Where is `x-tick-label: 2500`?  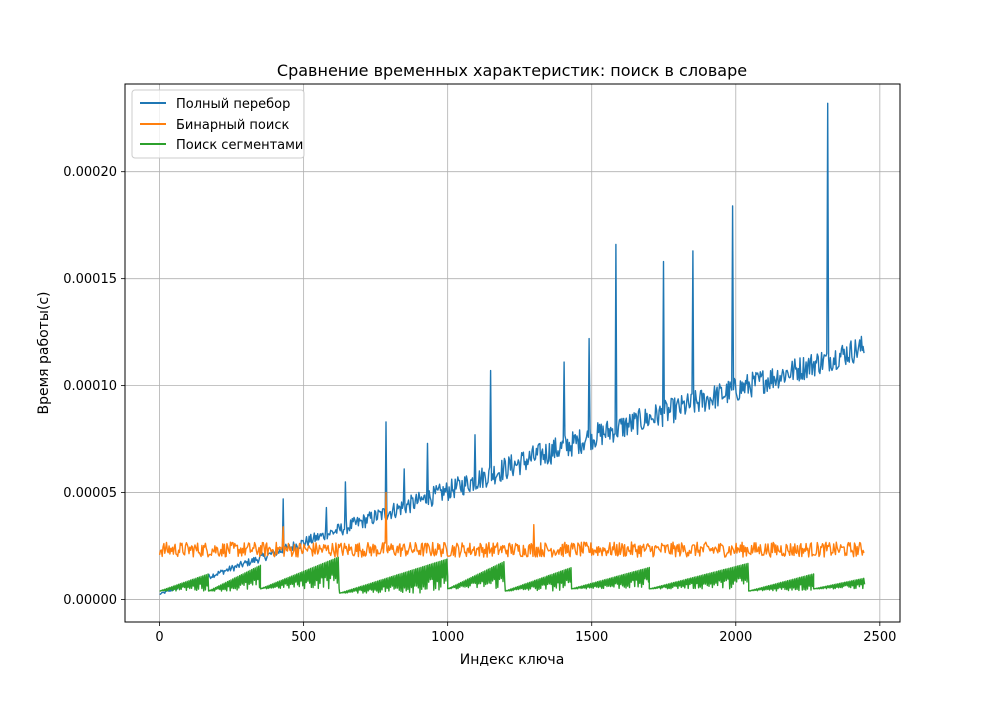 x-tick-label: 2500 is located at coordinates (879, 637).